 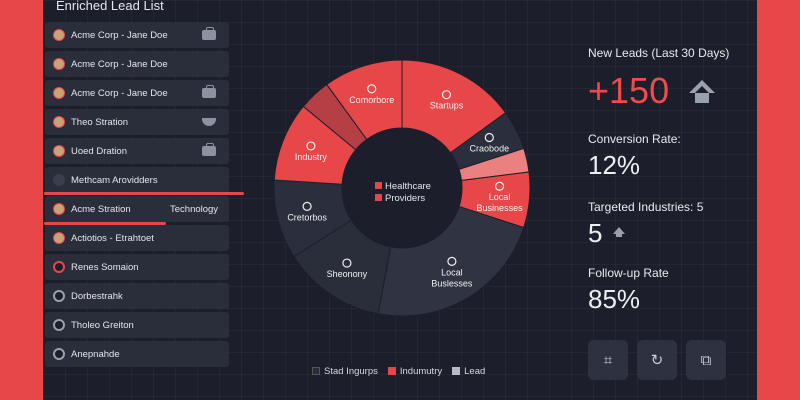 What do you see at coordinates (614, 299) in the screenshot?
I see `followup-rate-value: 85%` at bounding box center [614, 299].